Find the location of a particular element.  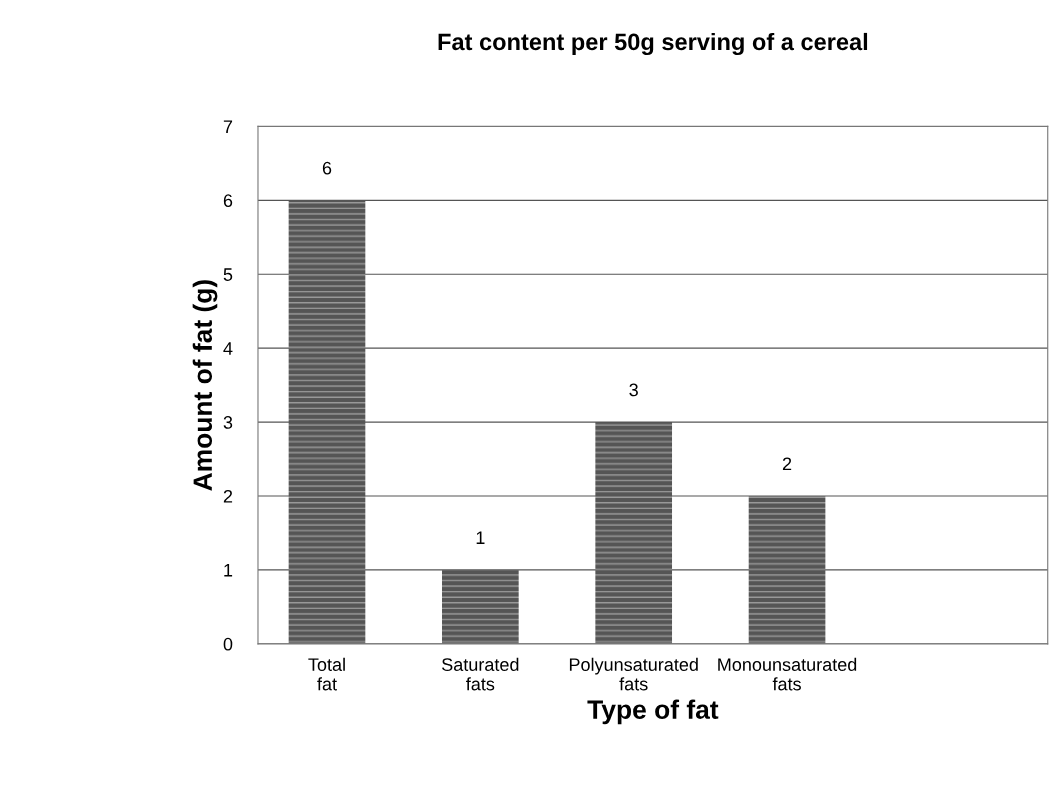

x-tick-label: Monounsaturated fats is located at coordinates (787, 674).